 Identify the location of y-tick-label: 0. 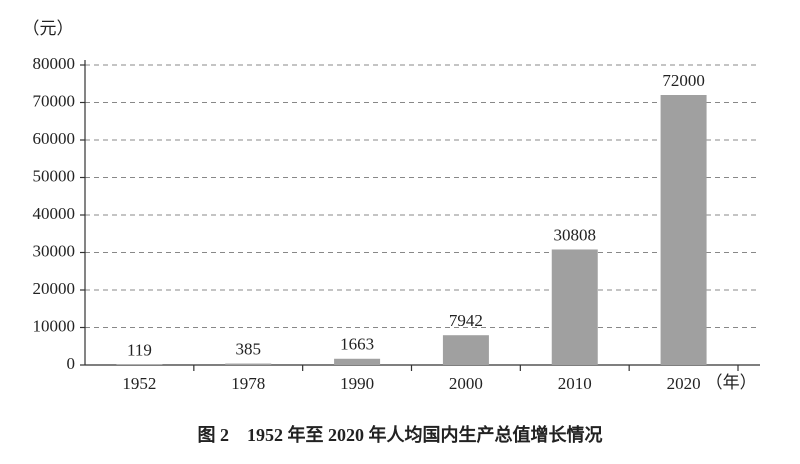
(71, 363).